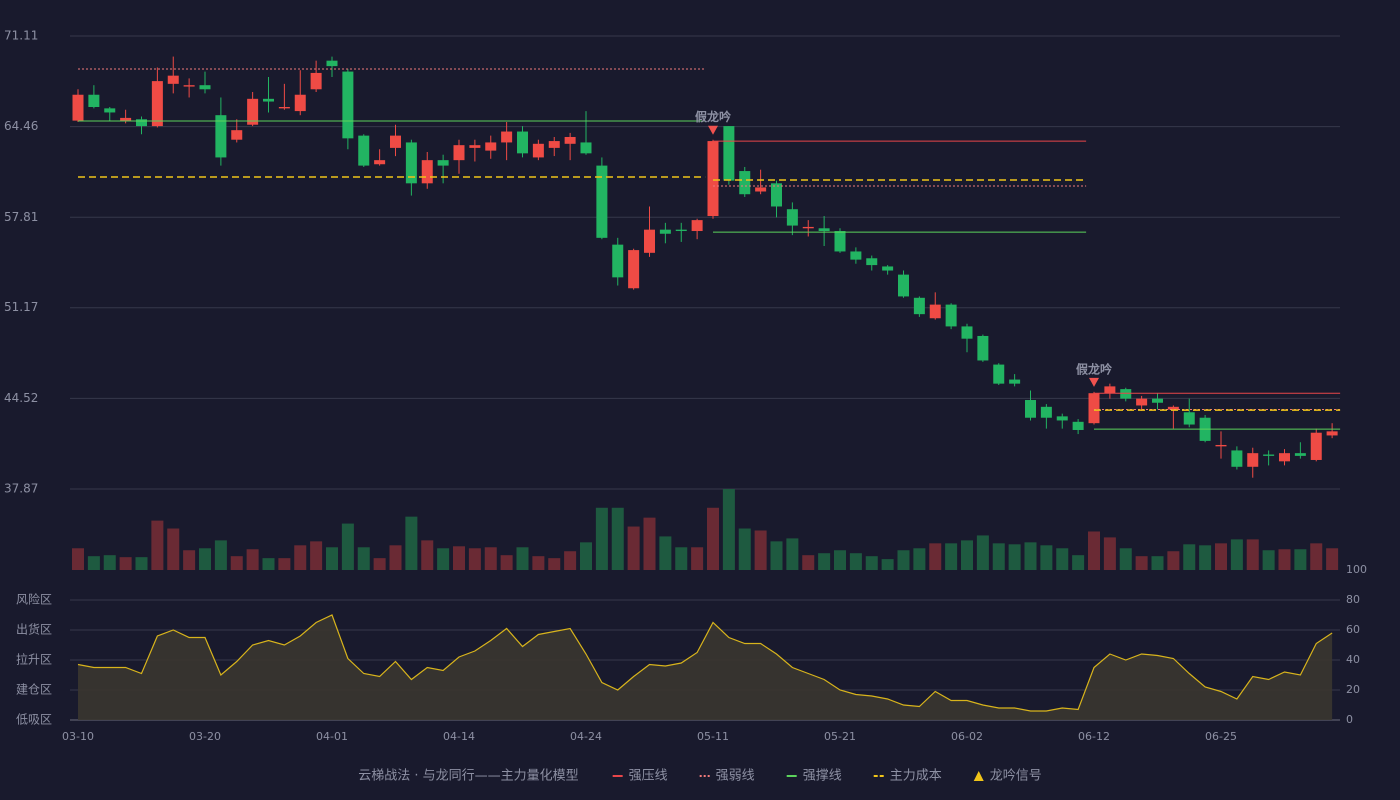 Image resolution: width=1400 pixels, height=800 pixels. What do you see at coordinates (1016, 776) in the screenshot?
I see `legend-label: 龙吟信号` at bounding box center [1016, 776].